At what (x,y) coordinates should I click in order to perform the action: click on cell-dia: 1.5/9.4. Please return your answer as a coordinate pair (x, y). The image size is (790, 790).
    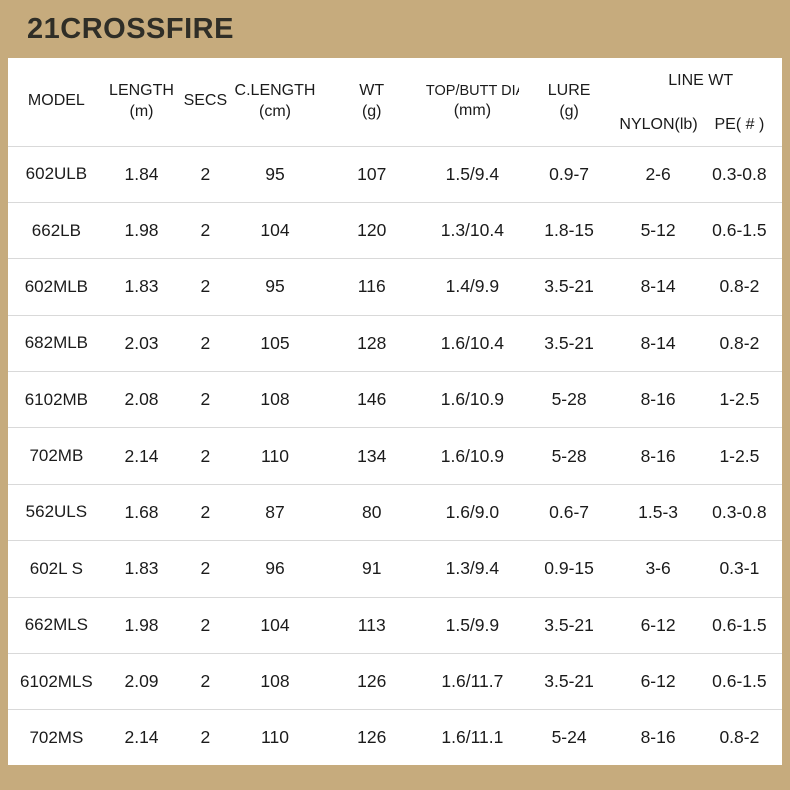
    Looking at the image, I should click on (472, 174).